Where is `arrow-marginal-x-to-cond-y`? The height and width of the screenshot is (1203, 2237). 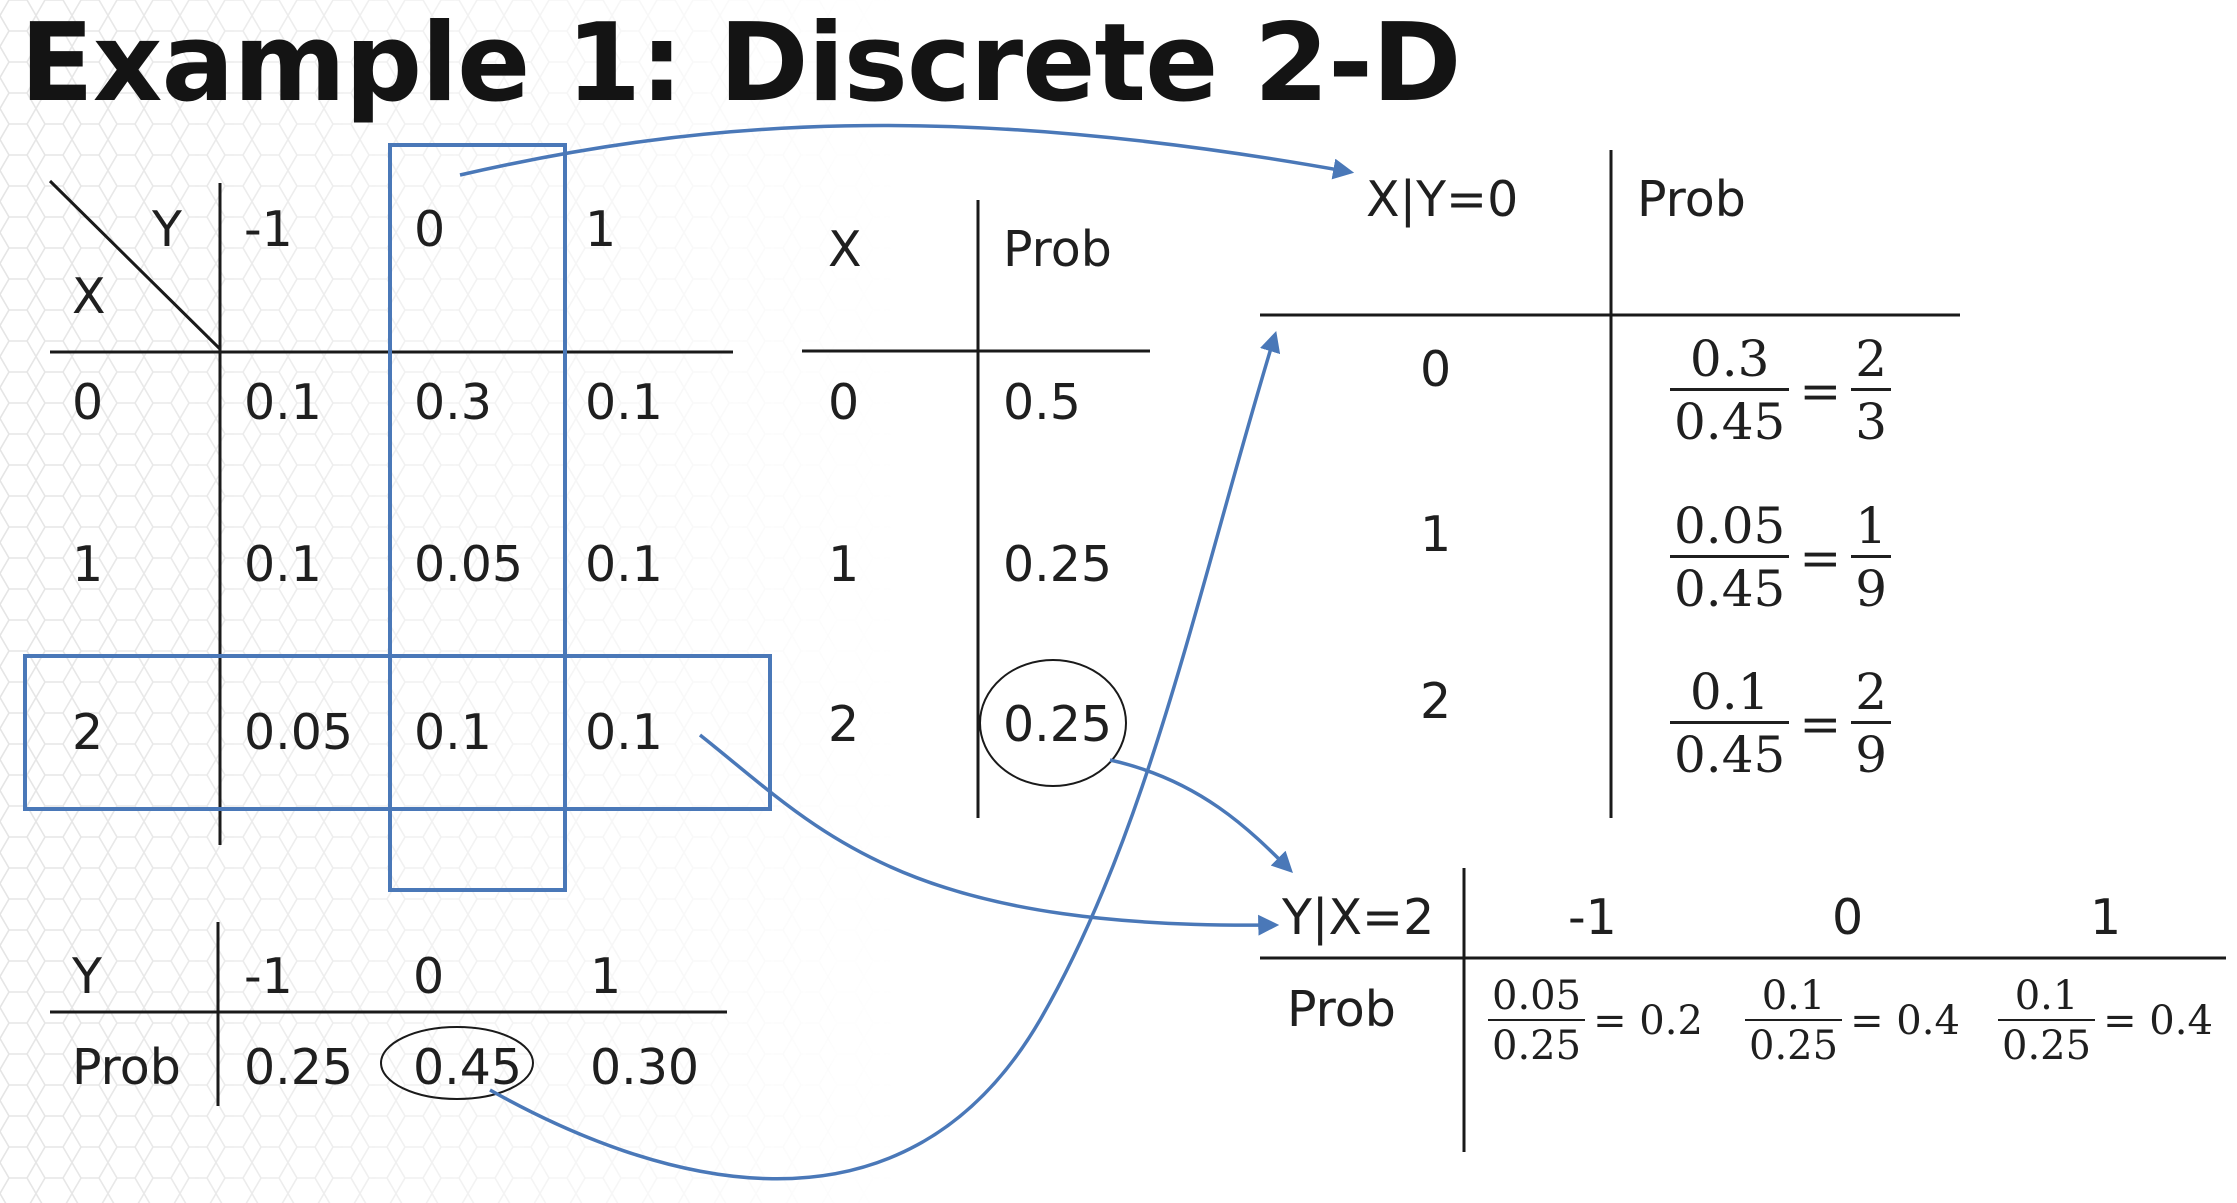 arrow-marginal-x-to-cond-y is located at coordinates (1201, 815).